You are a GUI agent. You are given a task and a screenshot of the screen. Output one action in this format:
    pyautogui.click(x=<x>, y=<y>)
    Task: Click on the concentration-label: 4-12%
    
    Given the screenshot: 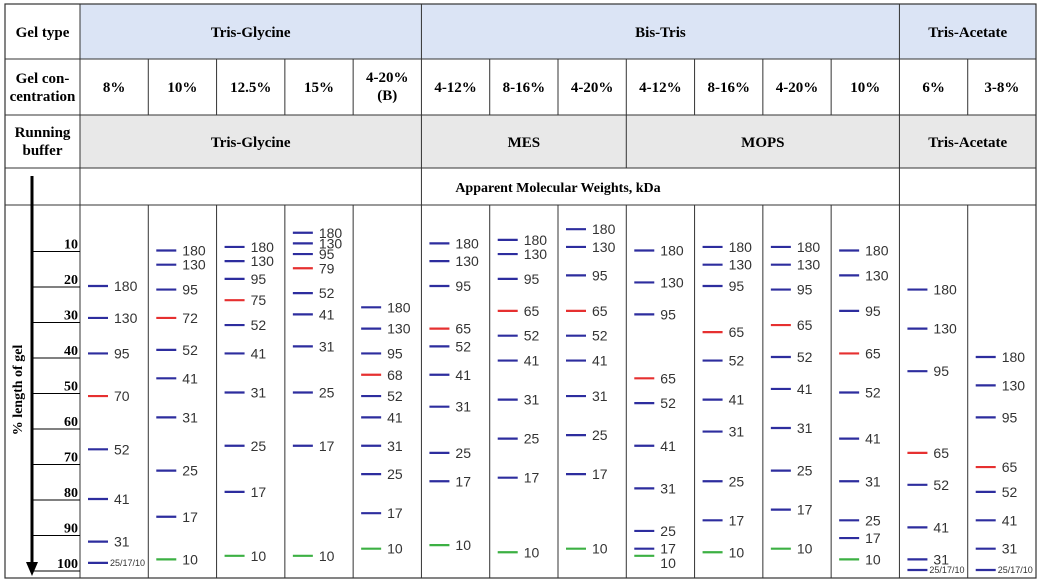 What is the action you would take?
    pyautogui.click(x=455, y=88)
    